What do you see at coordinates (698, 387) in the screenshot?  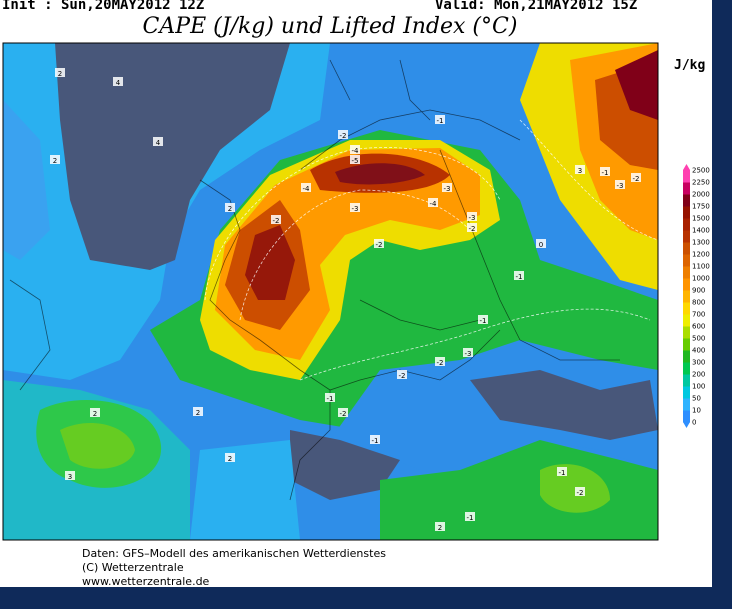 I see `colorbar-label: 100` at bounding box center [698, 387].